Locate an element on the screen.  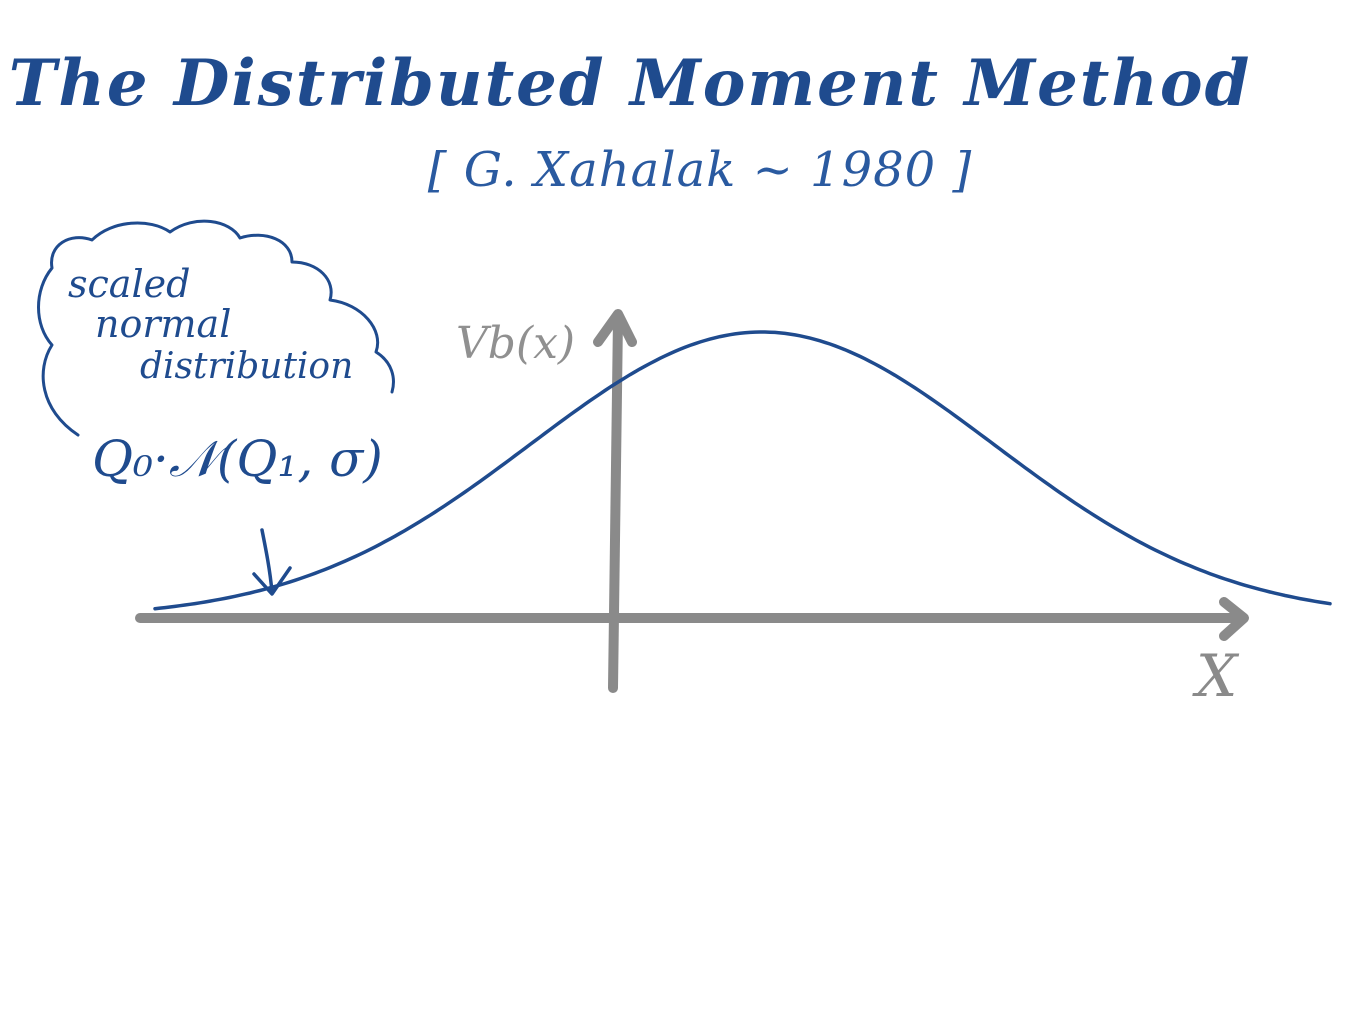
annotation-line-3: distribution is located at coordinates (247, 366).